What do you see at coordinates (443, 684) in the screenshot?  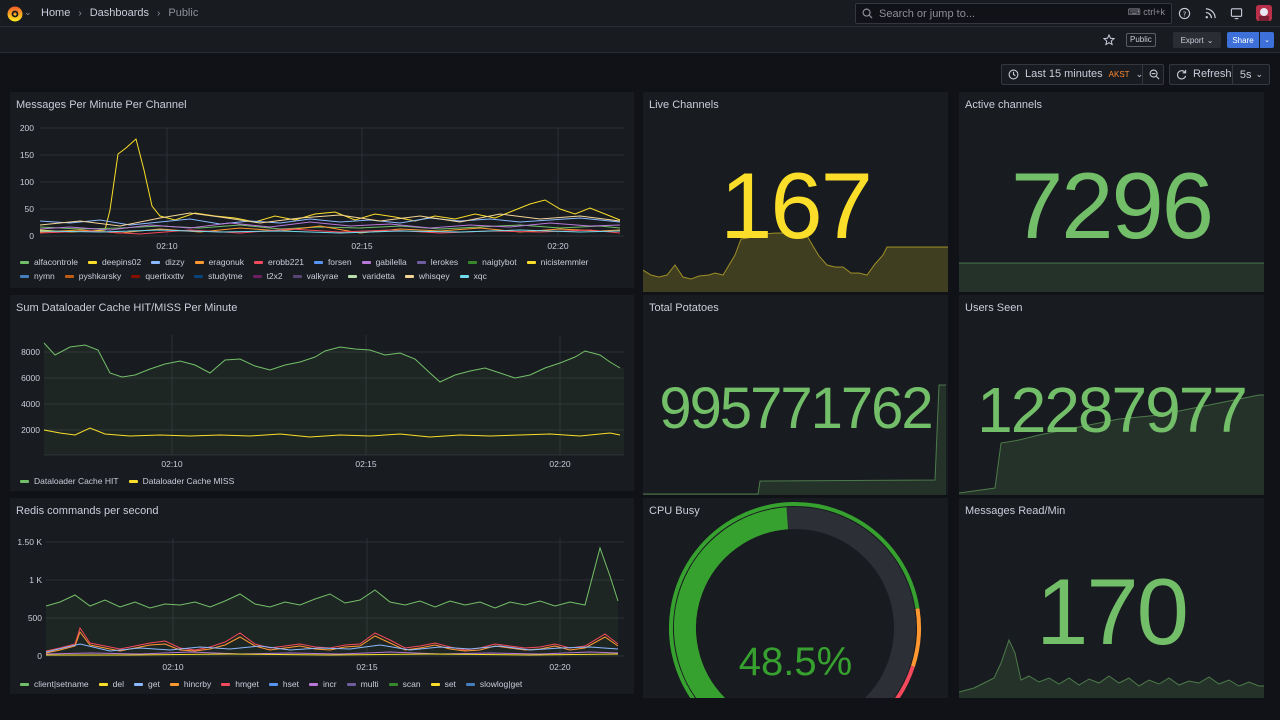 I see `legend-item: set` at bounding box center [443, 684].